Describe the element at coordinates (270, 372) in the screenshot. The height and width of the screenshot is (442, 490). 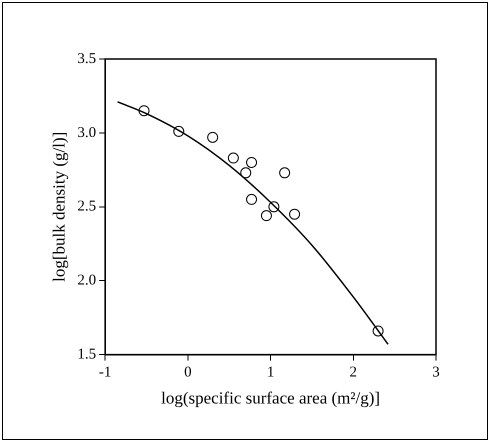
I see `x-tick-label: 1` at that location.